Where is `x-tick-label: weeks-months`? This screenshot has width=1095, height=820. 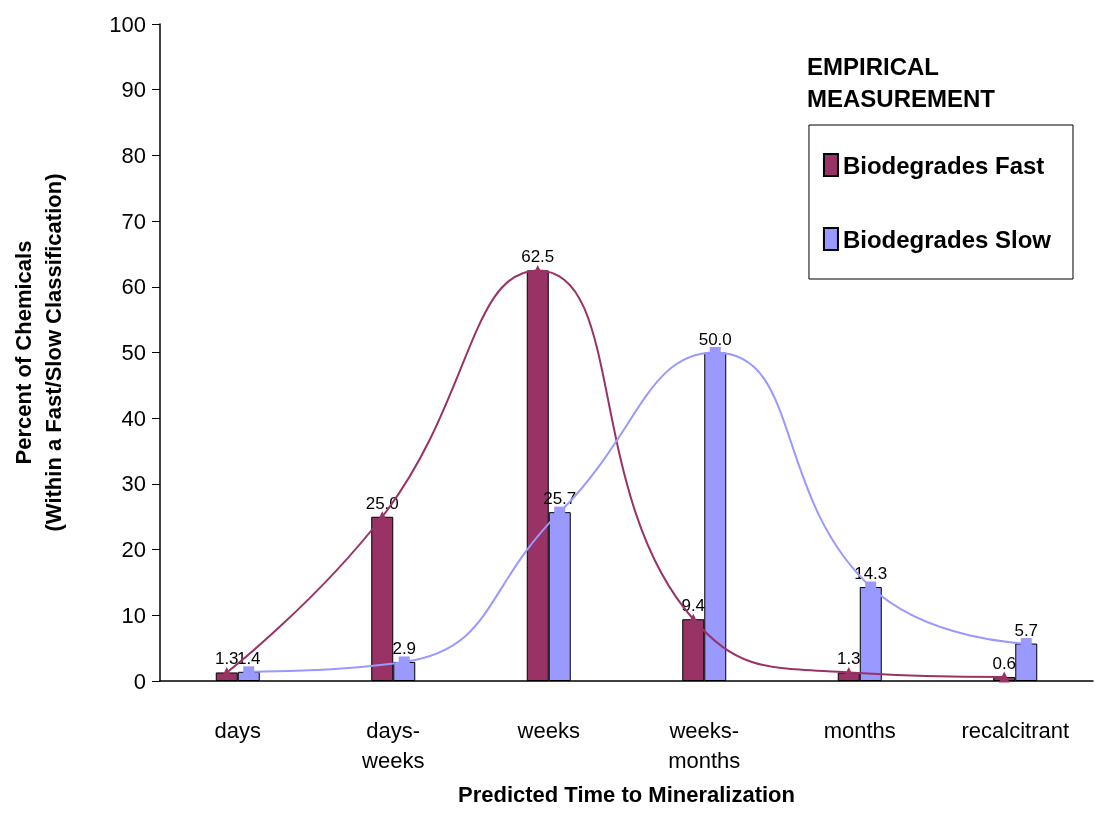 x-tick-label: weeks-months is located at coordinates (704, 745).